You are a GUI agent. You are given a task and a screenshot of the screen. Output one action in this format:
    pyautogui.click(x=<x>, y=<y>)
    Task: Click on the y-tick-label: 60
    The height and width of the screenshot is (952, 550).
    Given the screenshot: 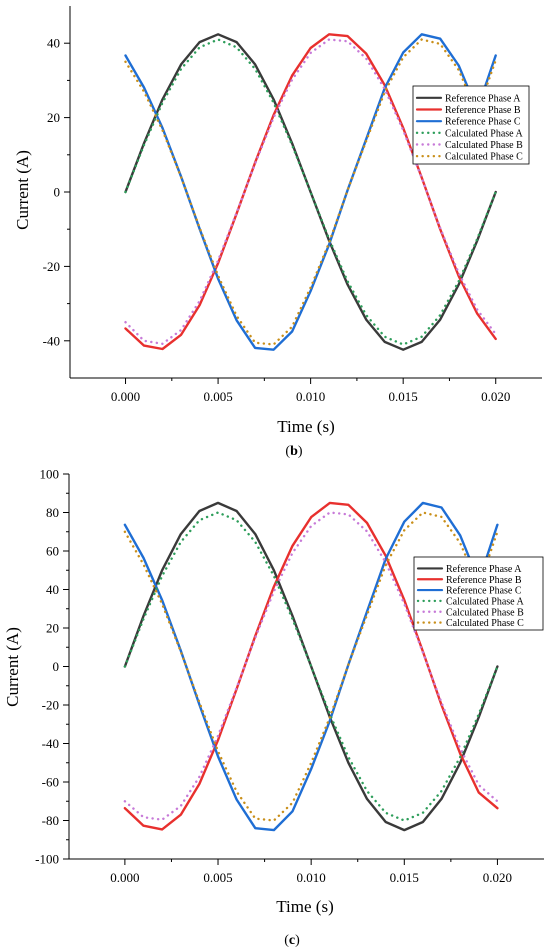 What is the action you would take?
    pyautogui.click(x=52, y=551)
    